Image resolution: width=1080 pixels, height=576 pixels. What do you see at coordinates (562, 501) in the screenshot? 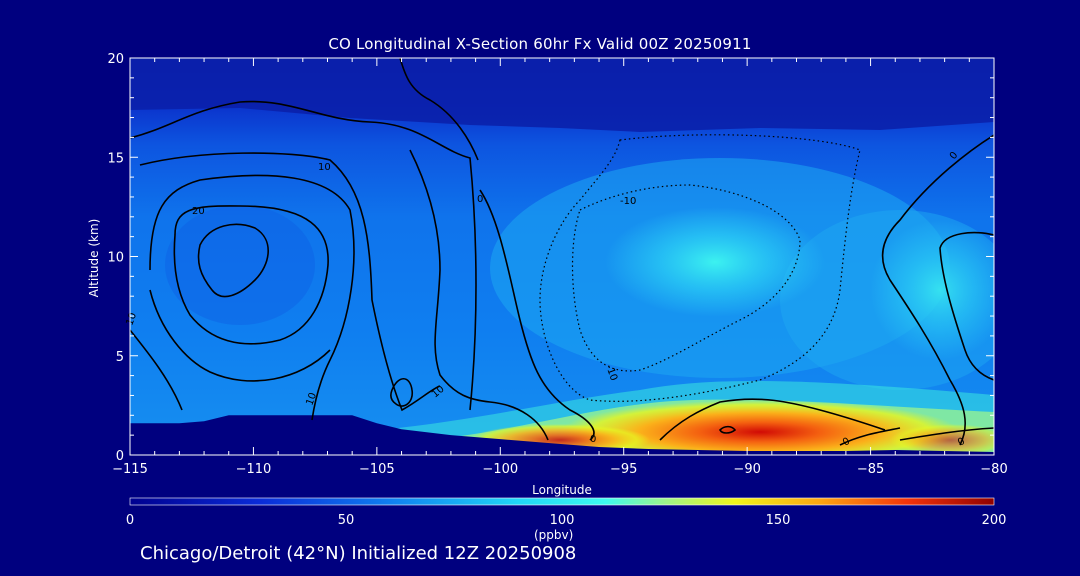
I see `colorbar` at bounding box center [562, 501].